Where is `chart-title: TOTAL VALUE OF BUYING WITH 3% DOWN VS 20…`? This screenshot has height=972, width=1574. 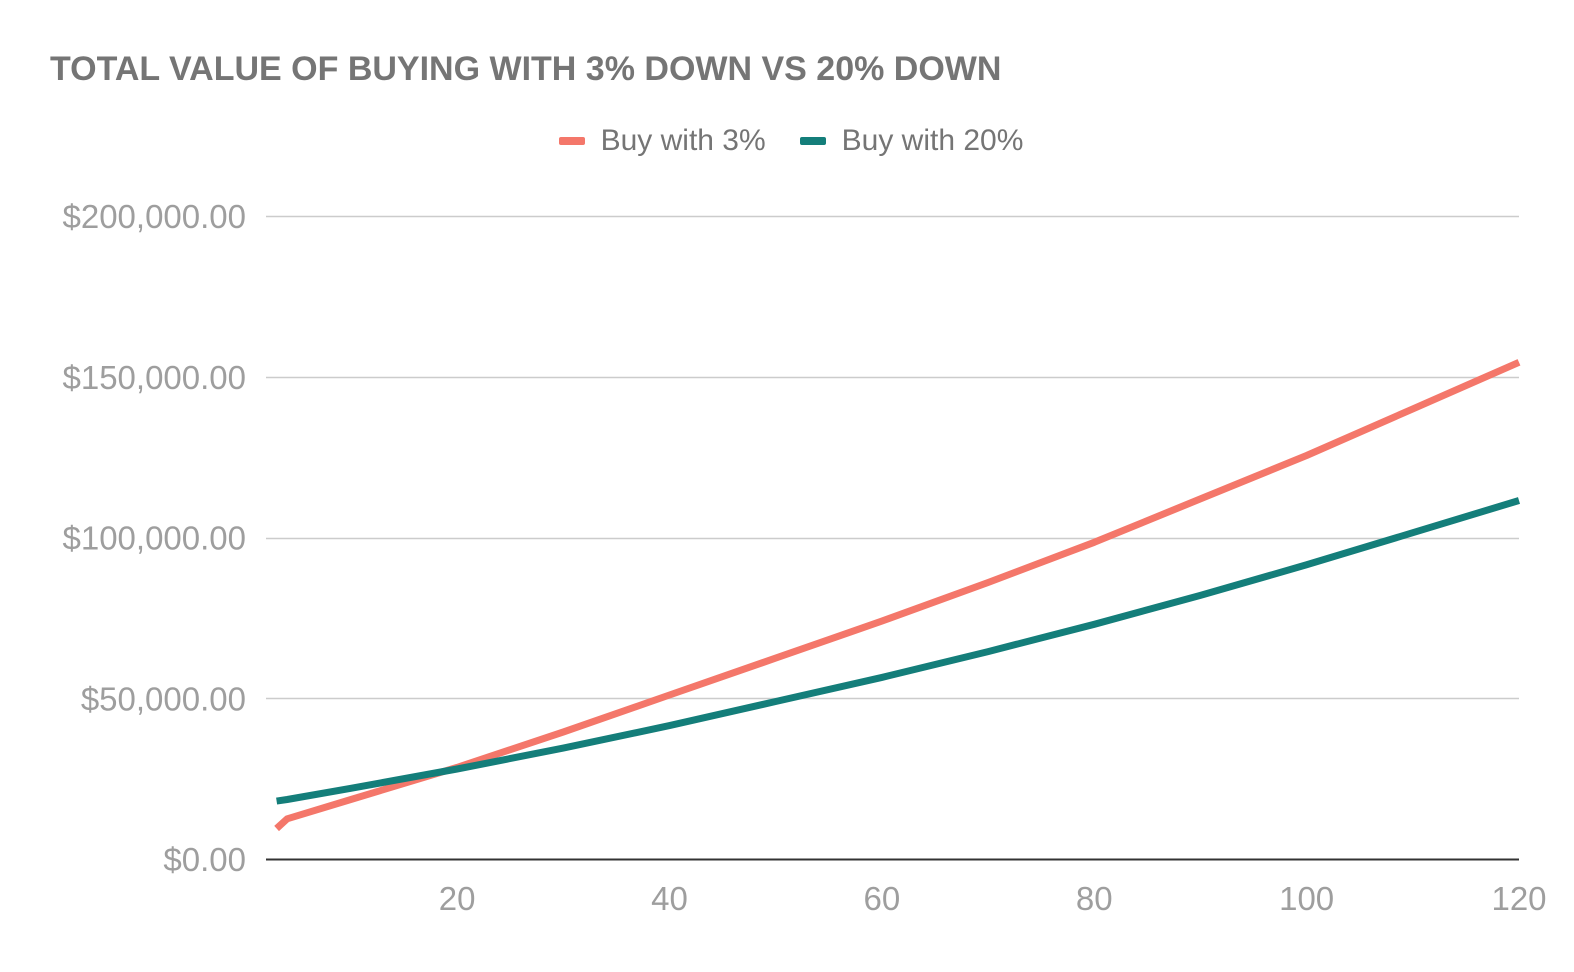
chart-title: TOTAL VALUE OF BUYING WITH 3% DOWN VS 20… is located at coordinates (526, 69).